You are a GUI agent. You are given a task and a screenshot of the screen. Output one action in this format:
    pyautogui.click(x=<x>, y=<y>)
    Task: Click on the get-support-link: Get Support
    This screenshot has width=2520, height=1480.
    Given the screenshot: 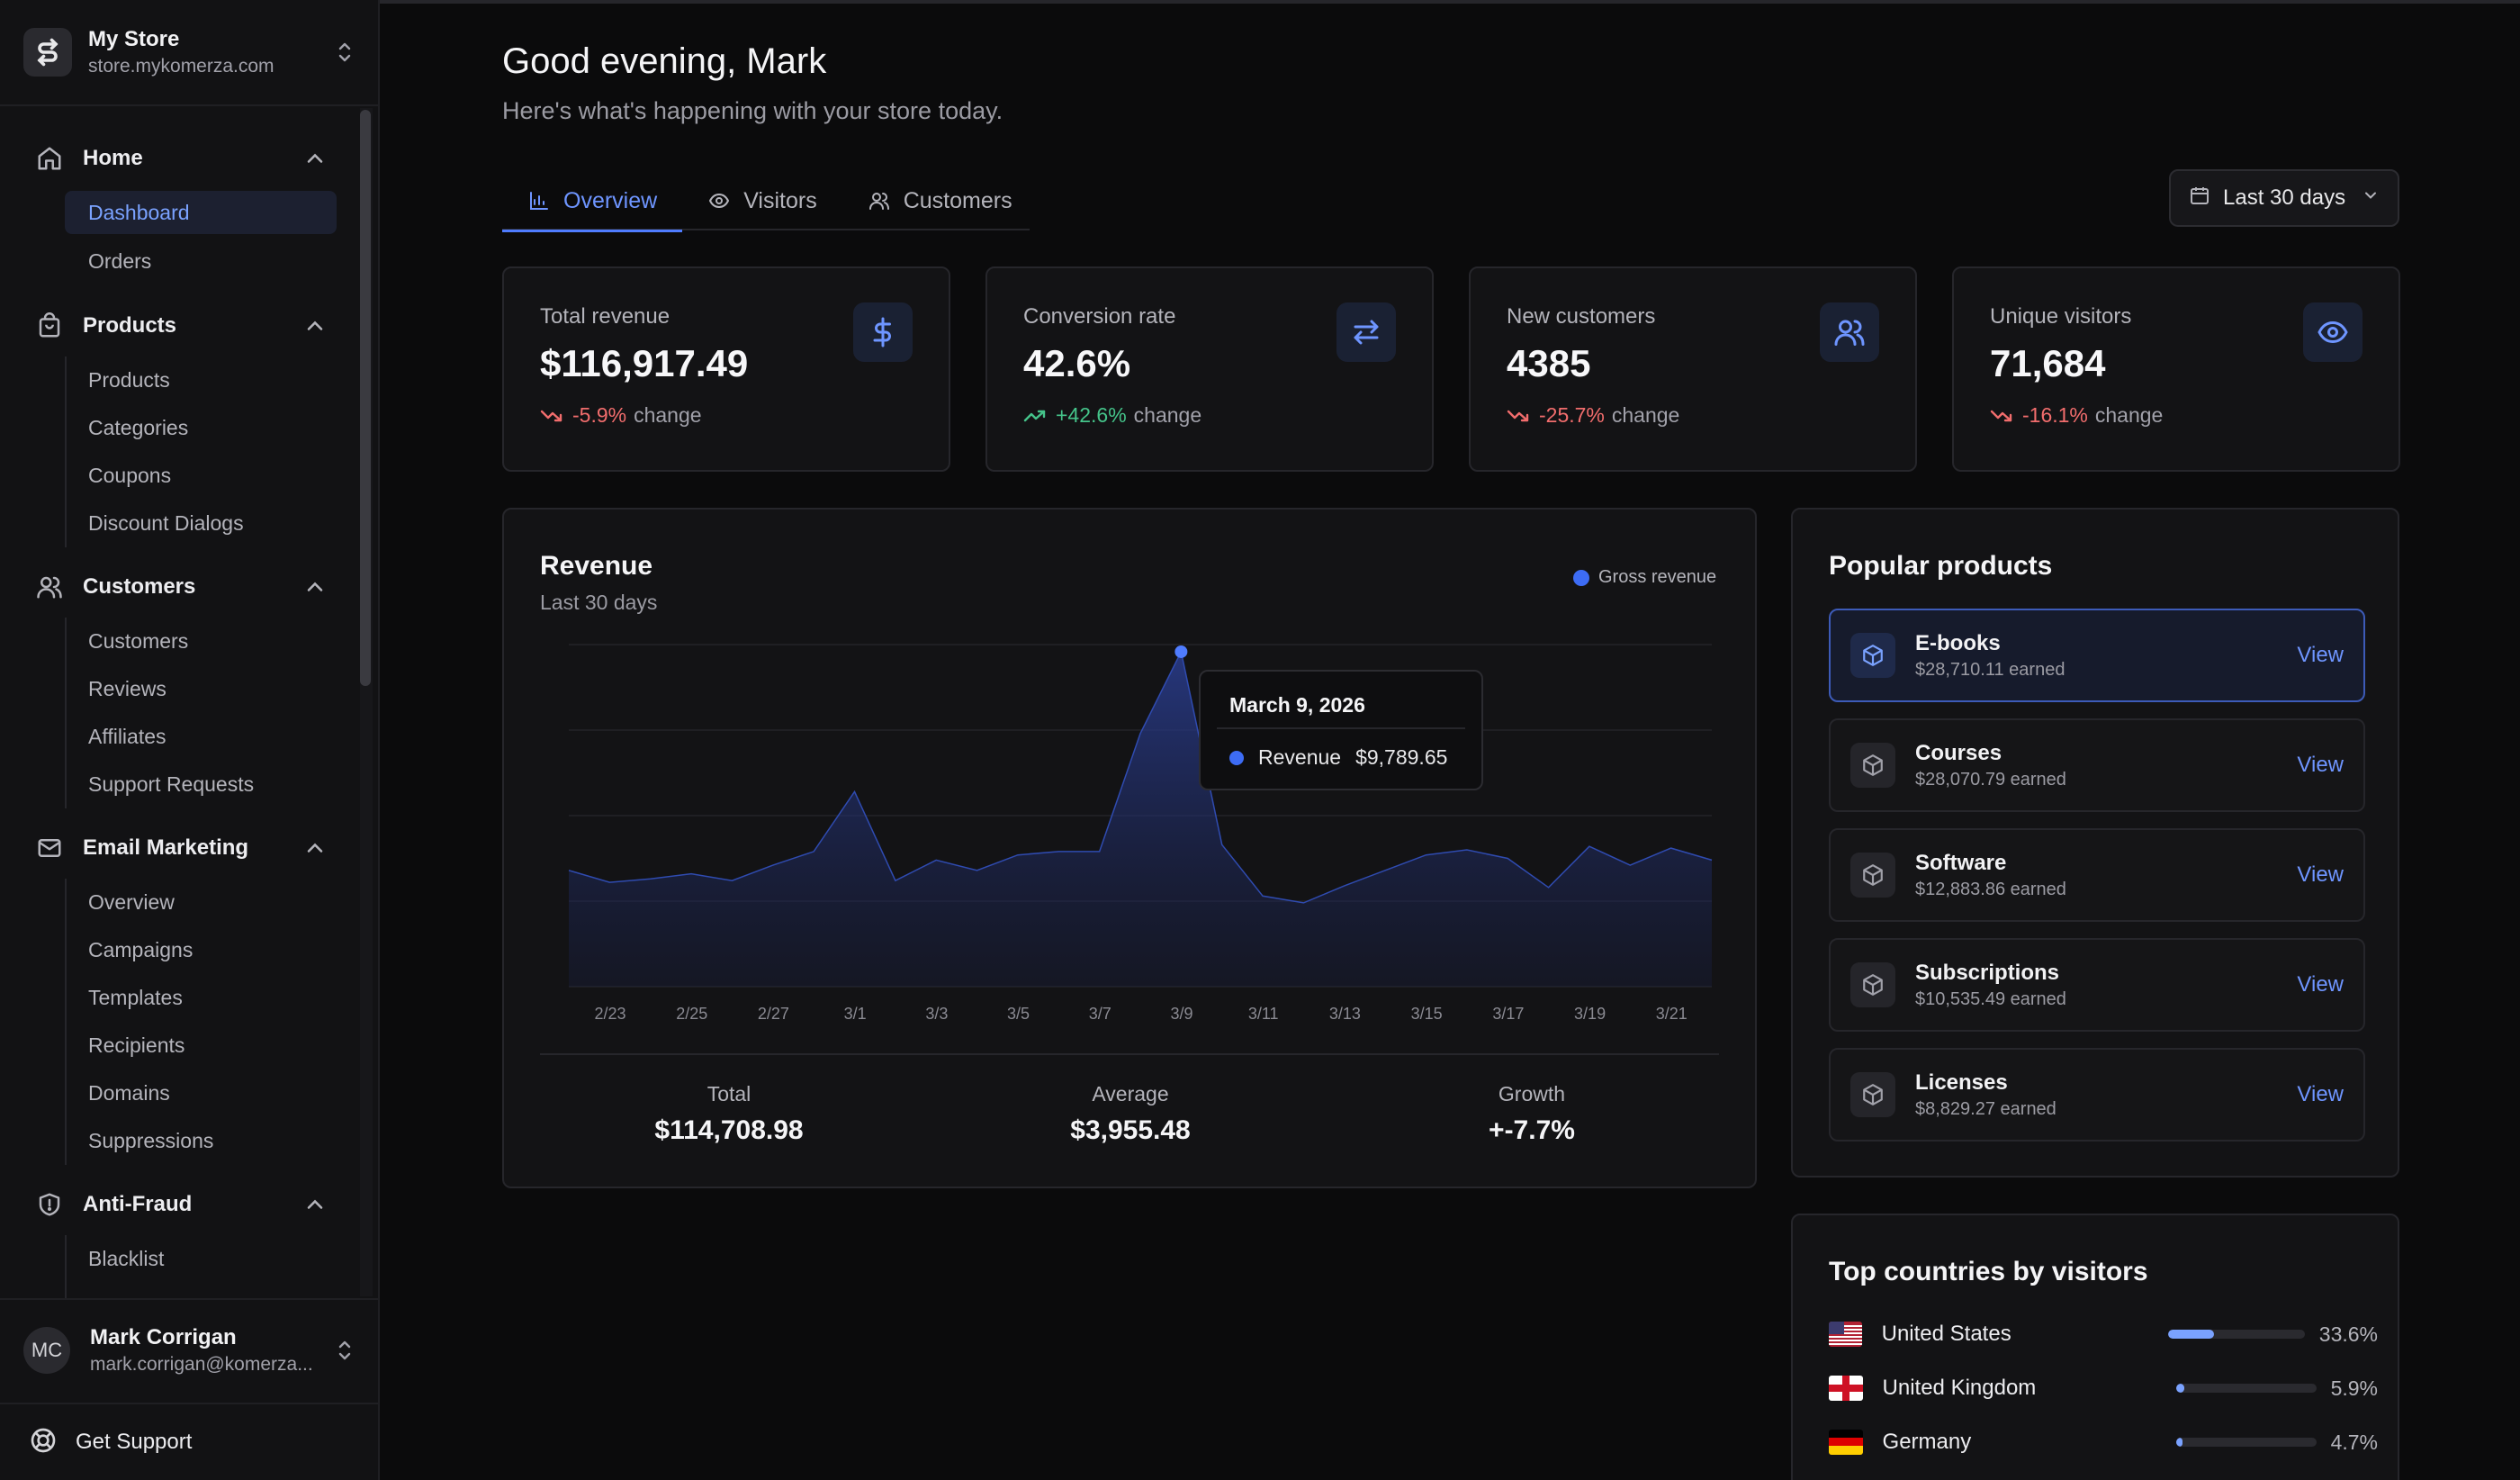 What is the action you would take?
    pyautogui.click(x=189, y=1441)
    